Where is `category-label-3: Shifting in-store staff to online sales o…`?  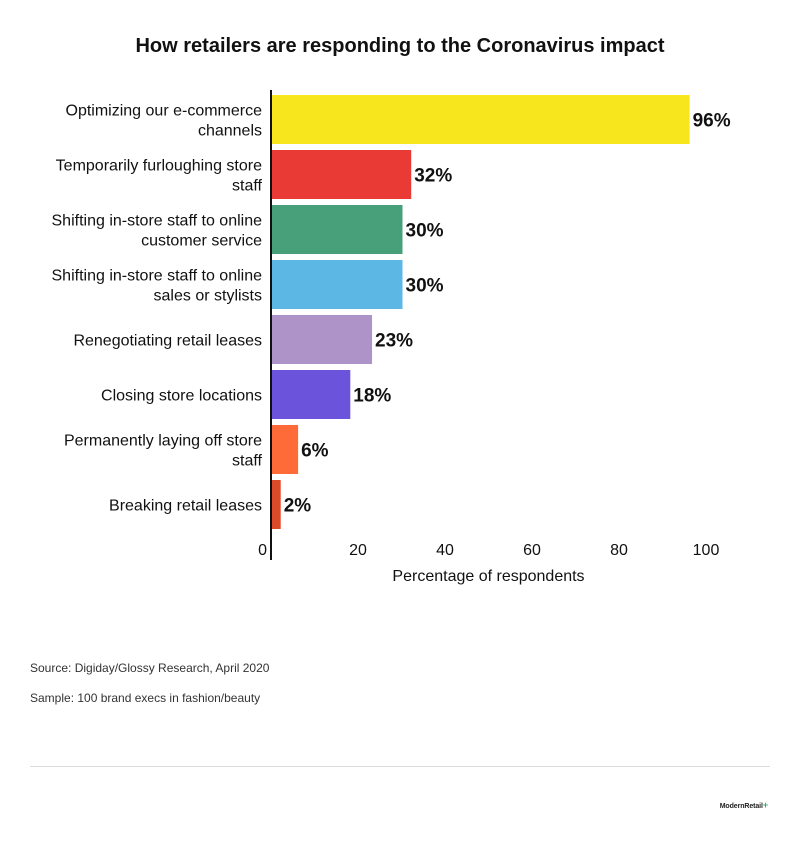
category-label-3: Shifting in-store staff to online sales o… is located at coordinates (157, 286).